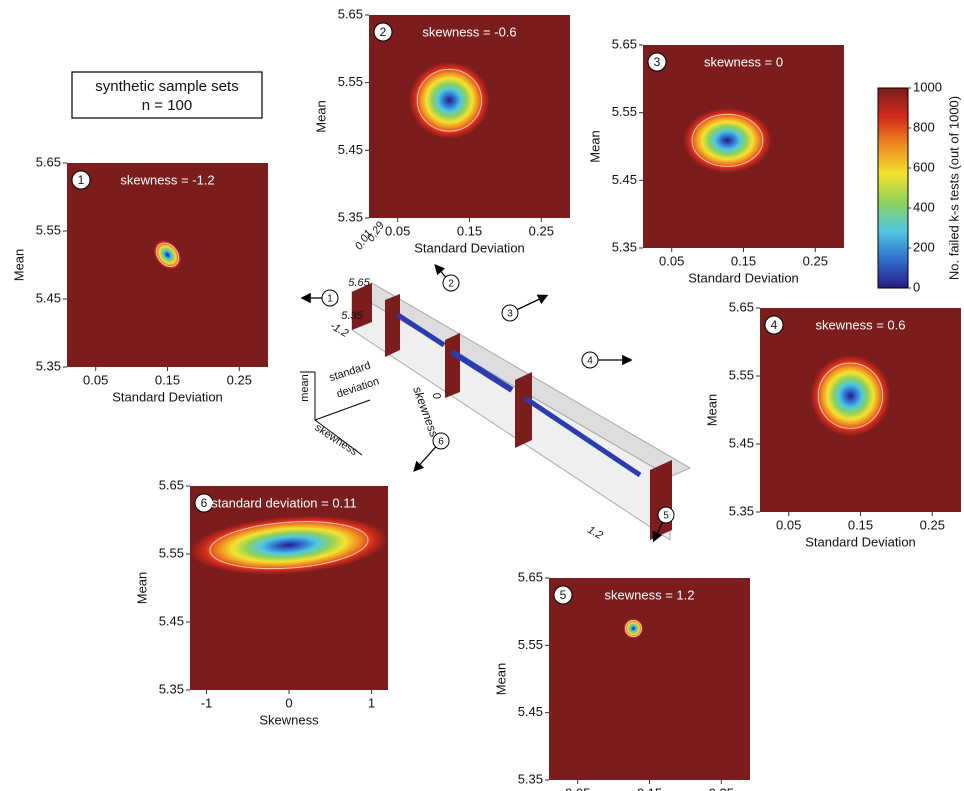  I want to click on colorbar-label: No. failed k-s tests (out of 1000), so click(953, 188).